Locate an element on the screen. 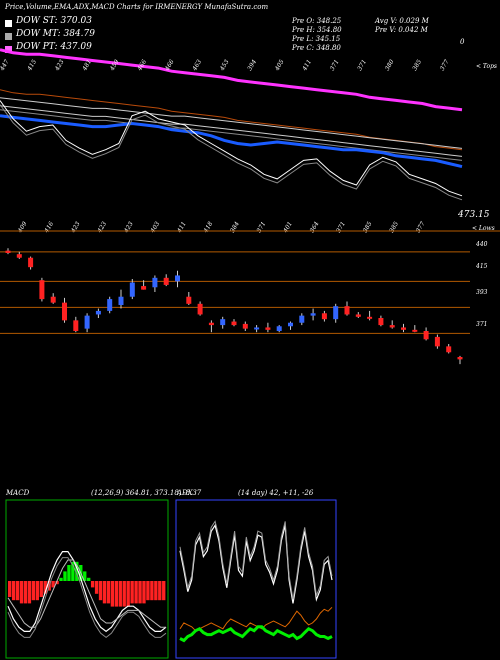 Image resolution: width=500 pixels, height=660 pixels. macd-label: MACD is located at coordinates (18, 493).